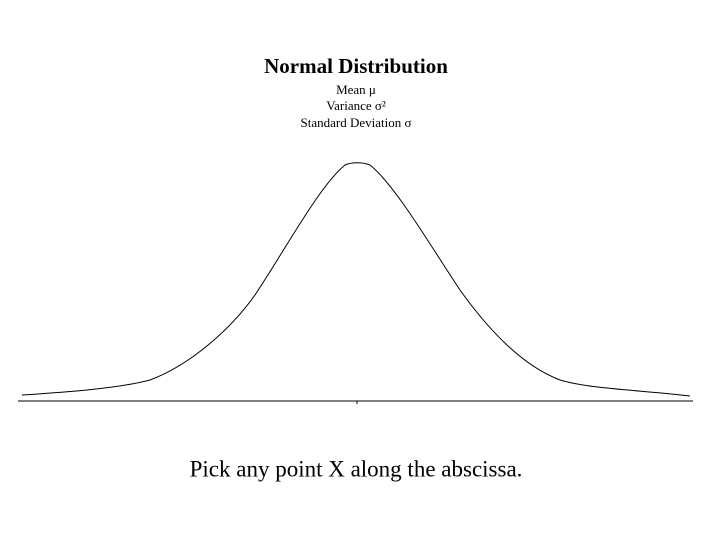 This screenshot has width=720, height=545. Describe the element at coordinates (356, 468) in the screenshot. I see `caption: Pick any point X along the abscissa.` at that location.